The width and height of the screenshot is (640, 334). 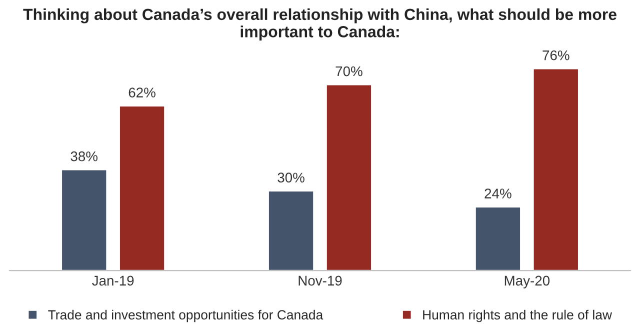 What do you see at coordinates (320, 281) in the screenshot?
I see `x-tick-label: Nov-19` at bounding box center [320, 281].